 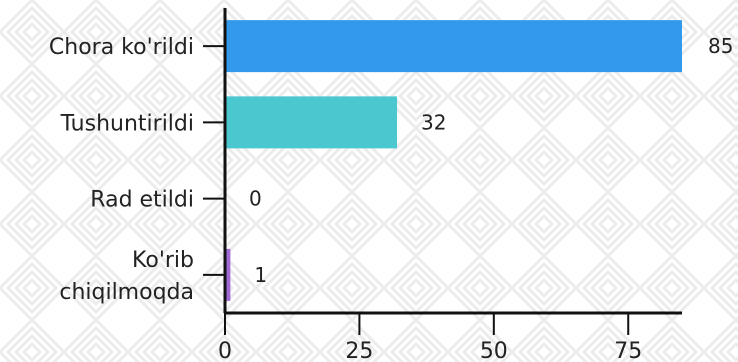 I want to click on category-label-chora-ko-rildi: Chora ko'rildi, so click(x=121, y=47).